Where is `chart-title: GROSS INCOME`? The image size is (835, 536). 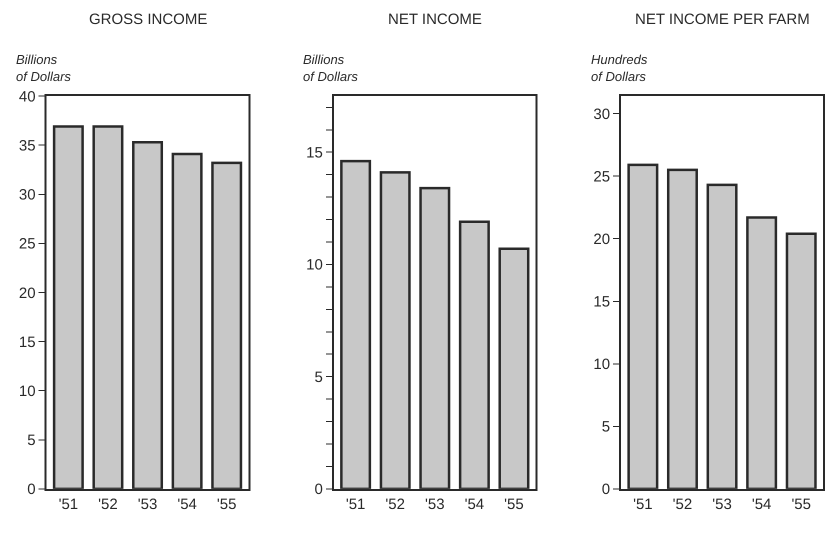 chart-title: GROSS INCOME is located at coordinates (148, 19).